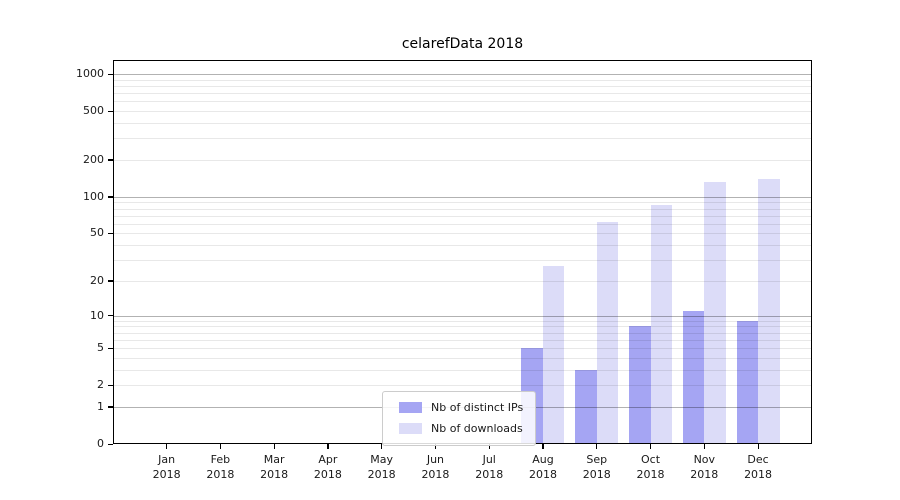 This screenshot has height=500, width=900. What do you see at coordinates (435, 467) in the screenshot?
I see `x-tick-label: Jun 2018` at bounding box center [435, 467].